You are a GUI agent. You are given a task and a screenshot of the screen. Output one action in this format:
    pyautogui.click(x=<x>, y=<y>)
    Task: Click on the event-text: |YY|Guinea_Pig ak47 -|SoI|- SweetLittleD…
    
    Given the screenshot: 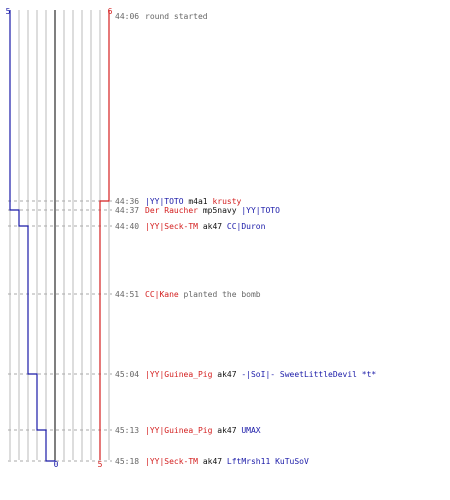 What is the action you would take?
    pyautogui.click(x=260, y=374)
    